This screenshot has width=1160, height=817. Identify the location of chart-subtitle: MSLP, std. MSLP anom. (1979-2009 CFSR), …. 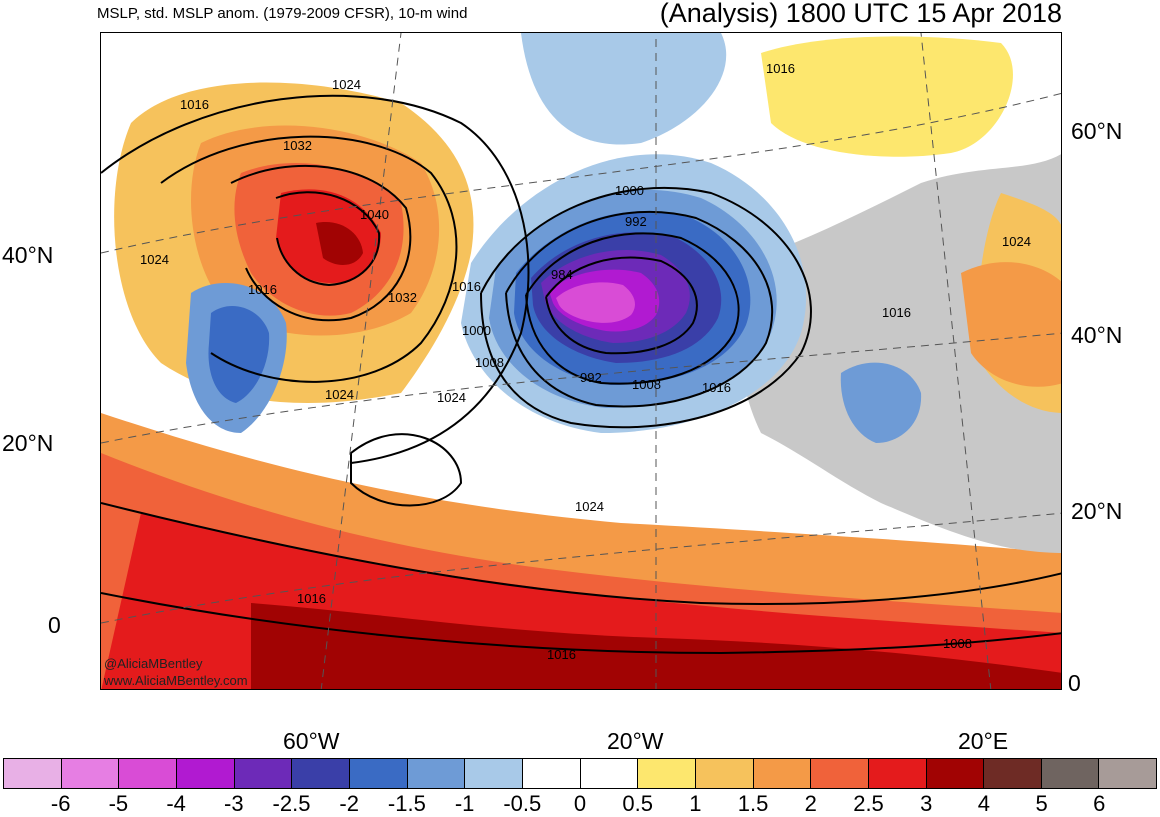
(282, 13).